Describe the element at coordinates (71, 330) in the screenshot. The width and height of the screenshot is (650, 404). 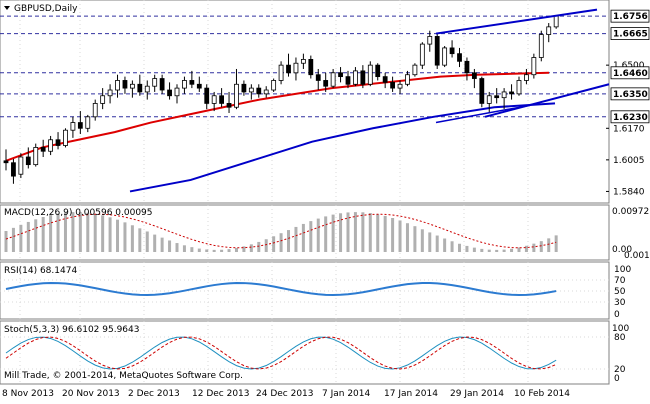
I see `stoch-label: Stoch(5,3,3) 96.6102 95.9643` at that location.